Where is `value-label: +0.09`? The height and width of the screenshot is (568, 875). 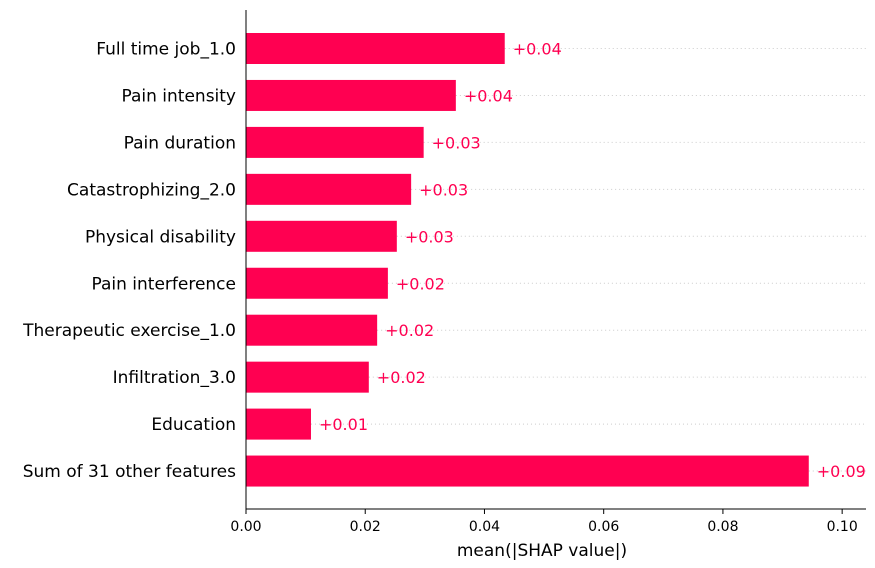 value-label: +0.09 is located at coordinates (841, 471).